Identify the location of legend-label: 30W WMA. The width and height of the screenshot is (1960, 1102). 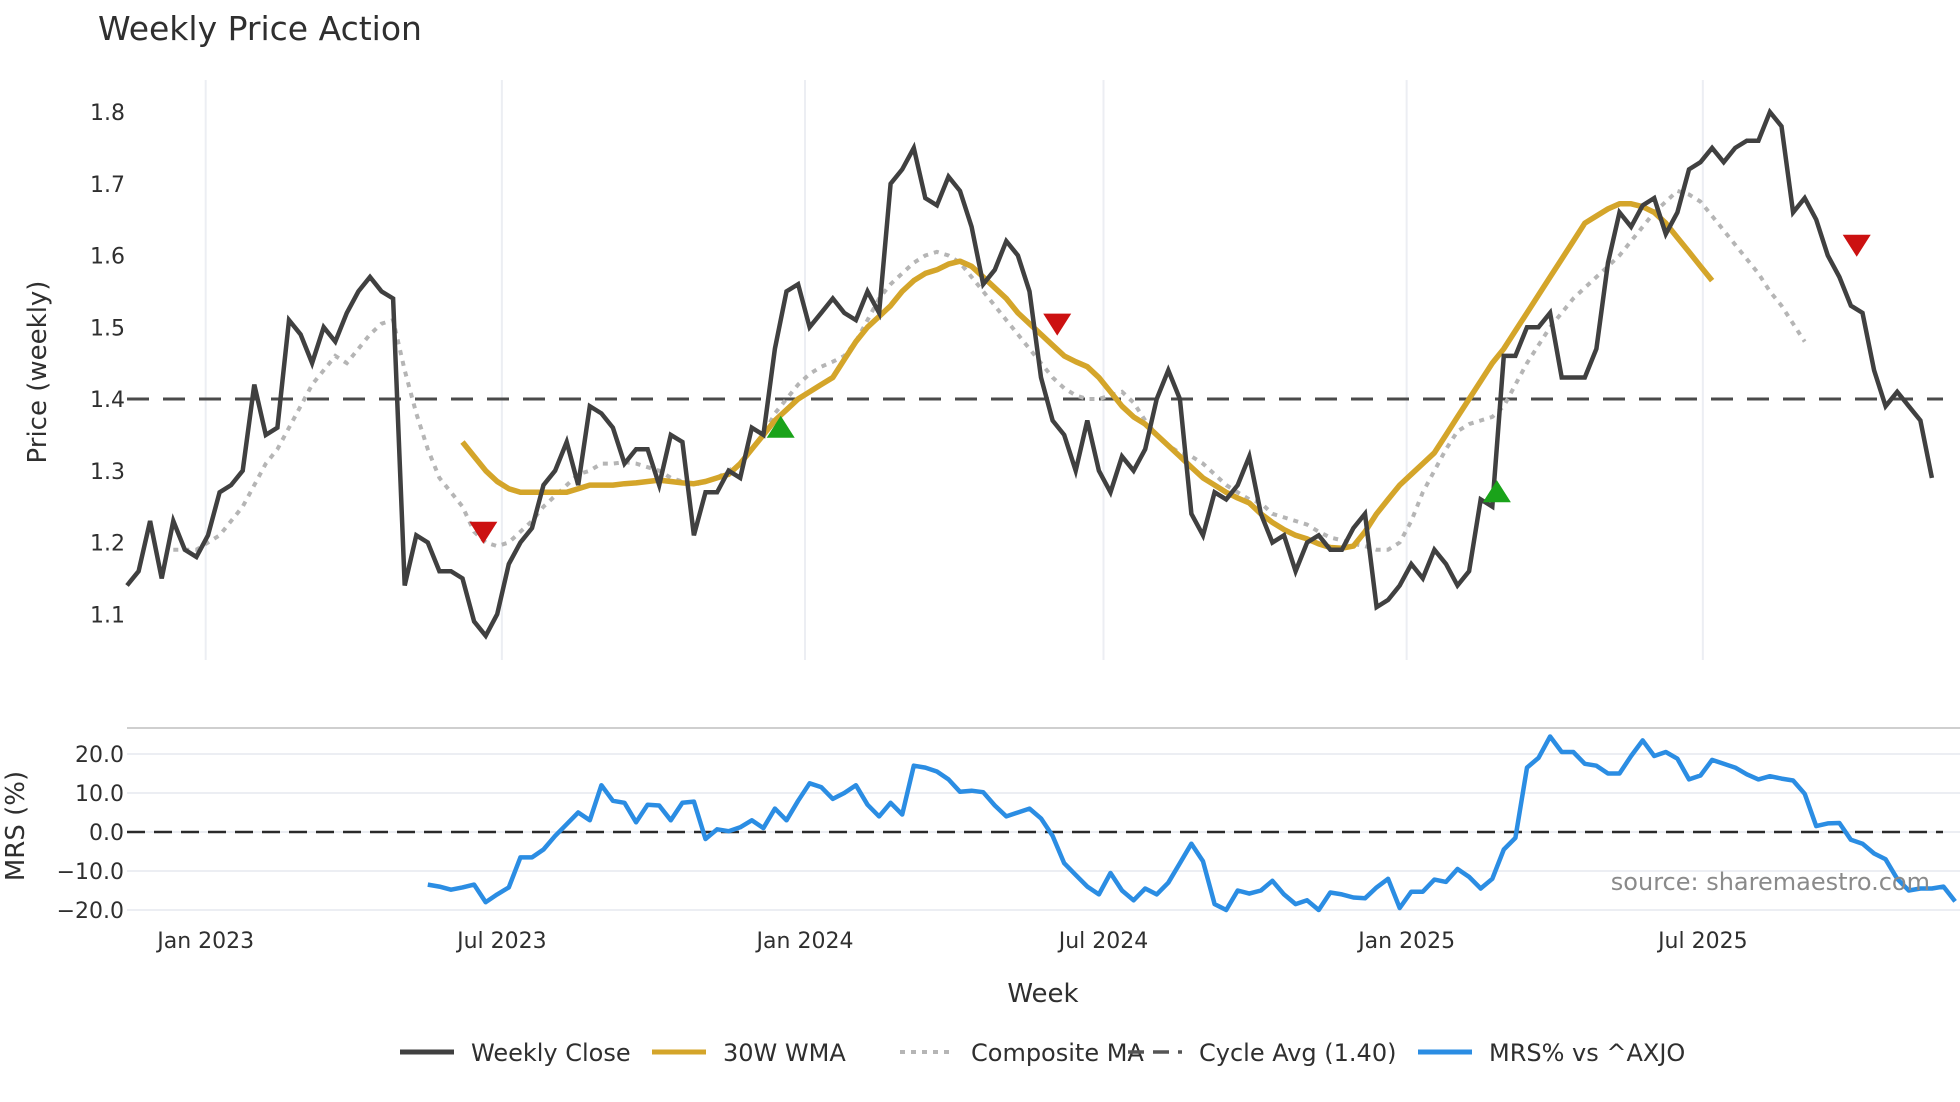
(784, 1053).